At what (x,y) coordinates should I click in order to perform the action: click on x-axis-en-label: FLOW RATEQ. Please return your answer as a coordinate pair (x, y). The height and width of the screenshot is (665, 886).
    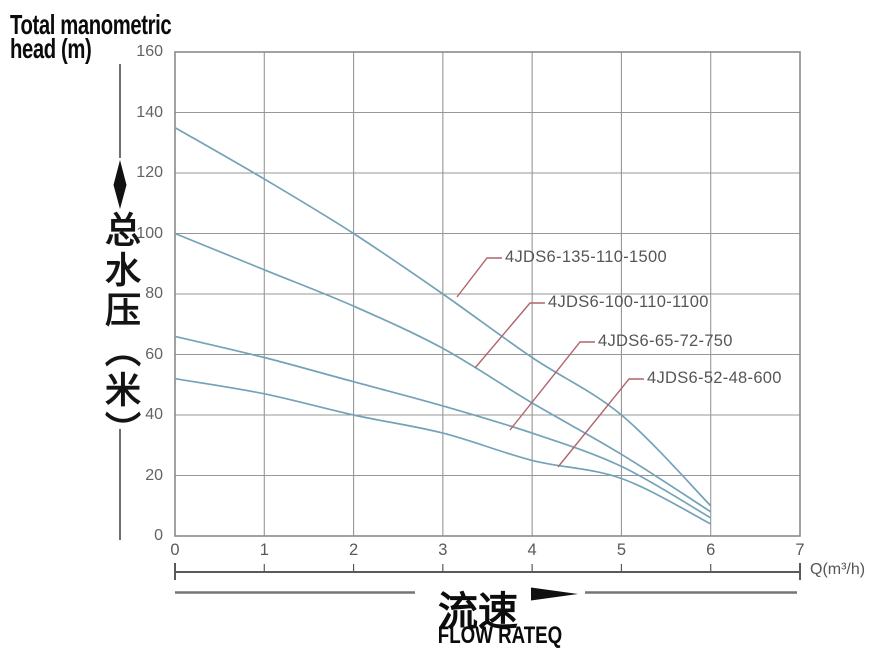
    Looking at the image, I should click on (500, 635).